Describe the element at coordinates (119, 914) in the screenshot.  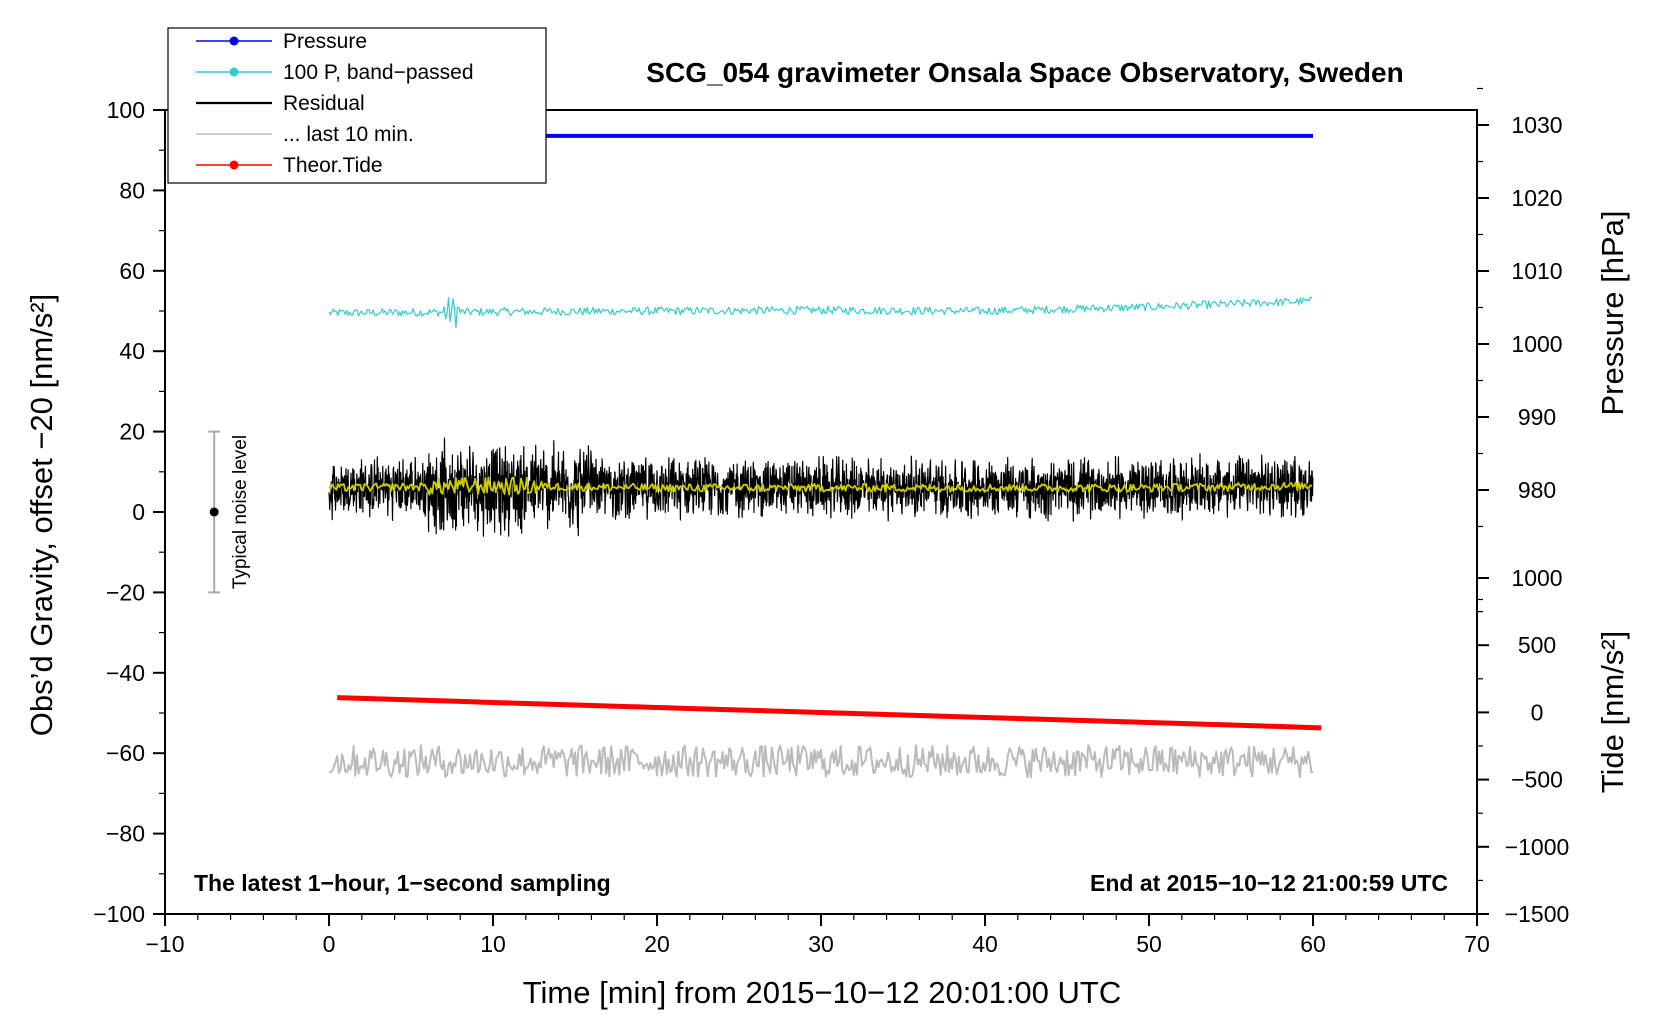
I see `y-tick-label-left: −100` at that location.